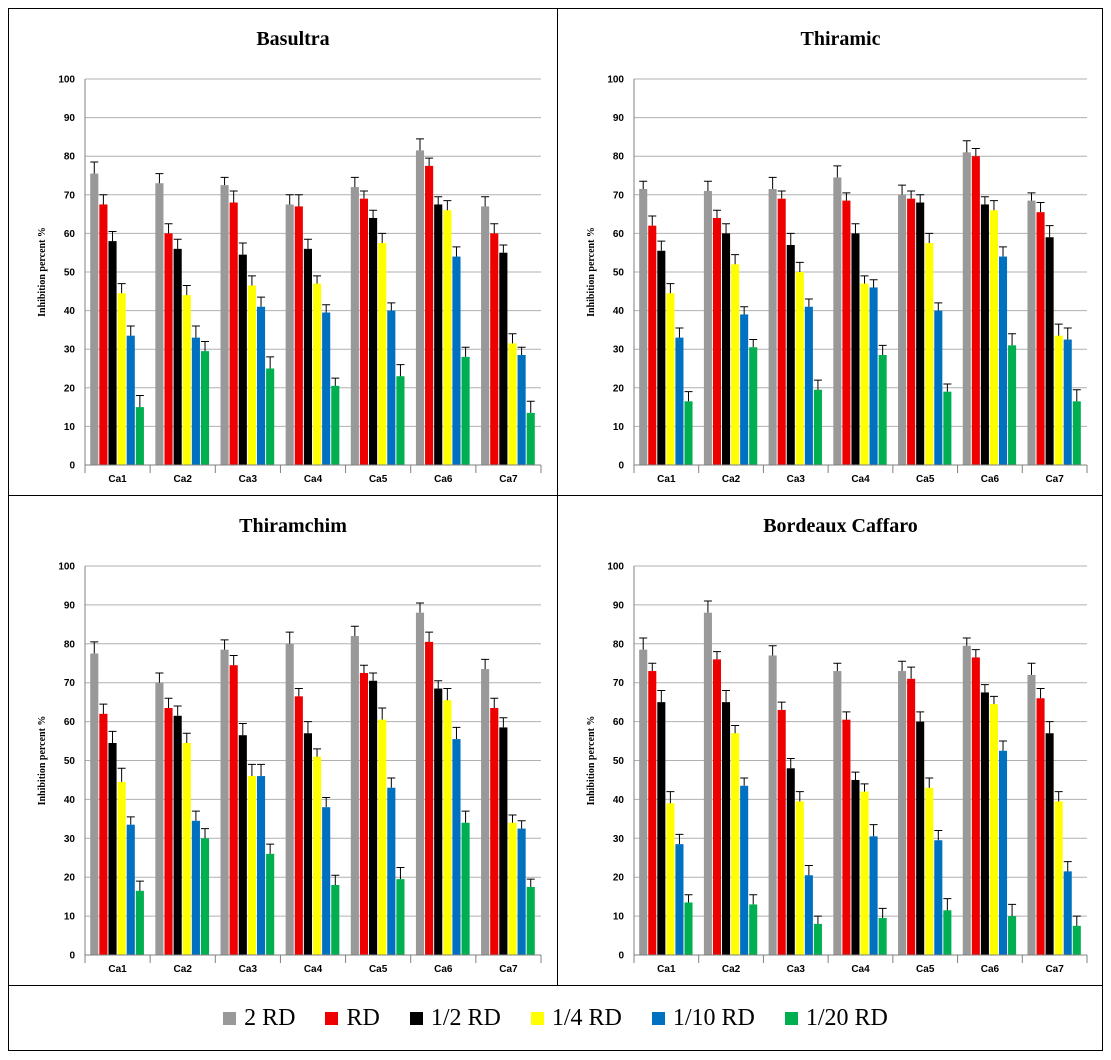 Image resolution: width=1111 pixels, height=1060 pixels. I want to click on y-tick-label: 0, so click(72, 466).